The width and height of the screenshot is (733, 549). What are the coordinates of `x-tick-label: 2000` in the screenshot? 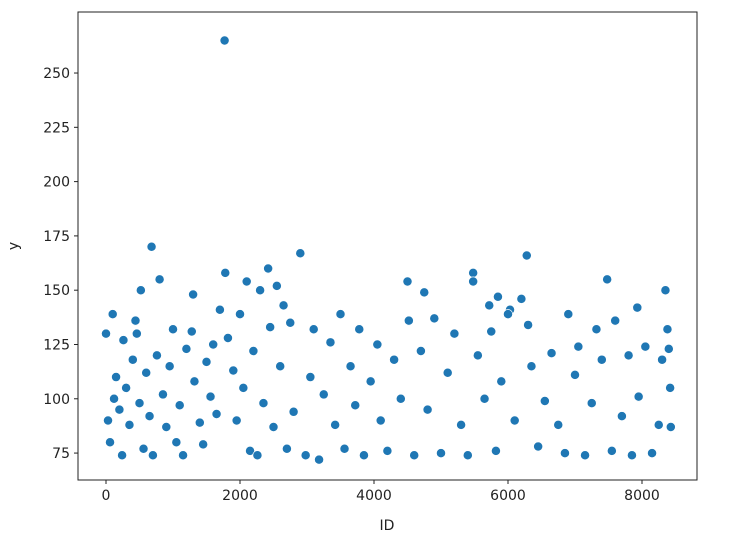 It's located at (240, 496).